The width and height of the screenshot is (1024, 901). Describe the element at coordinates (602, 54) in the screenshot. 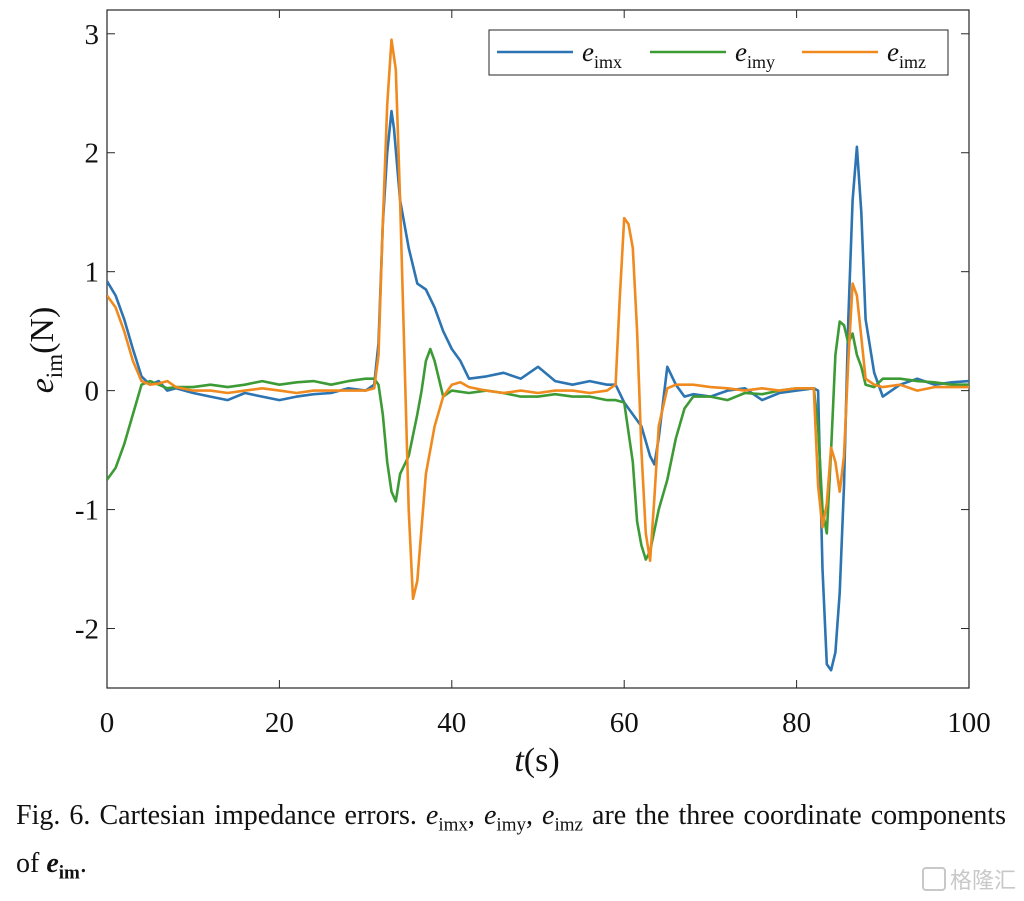

I see `legend-label-e-imx: eimx` at that location.